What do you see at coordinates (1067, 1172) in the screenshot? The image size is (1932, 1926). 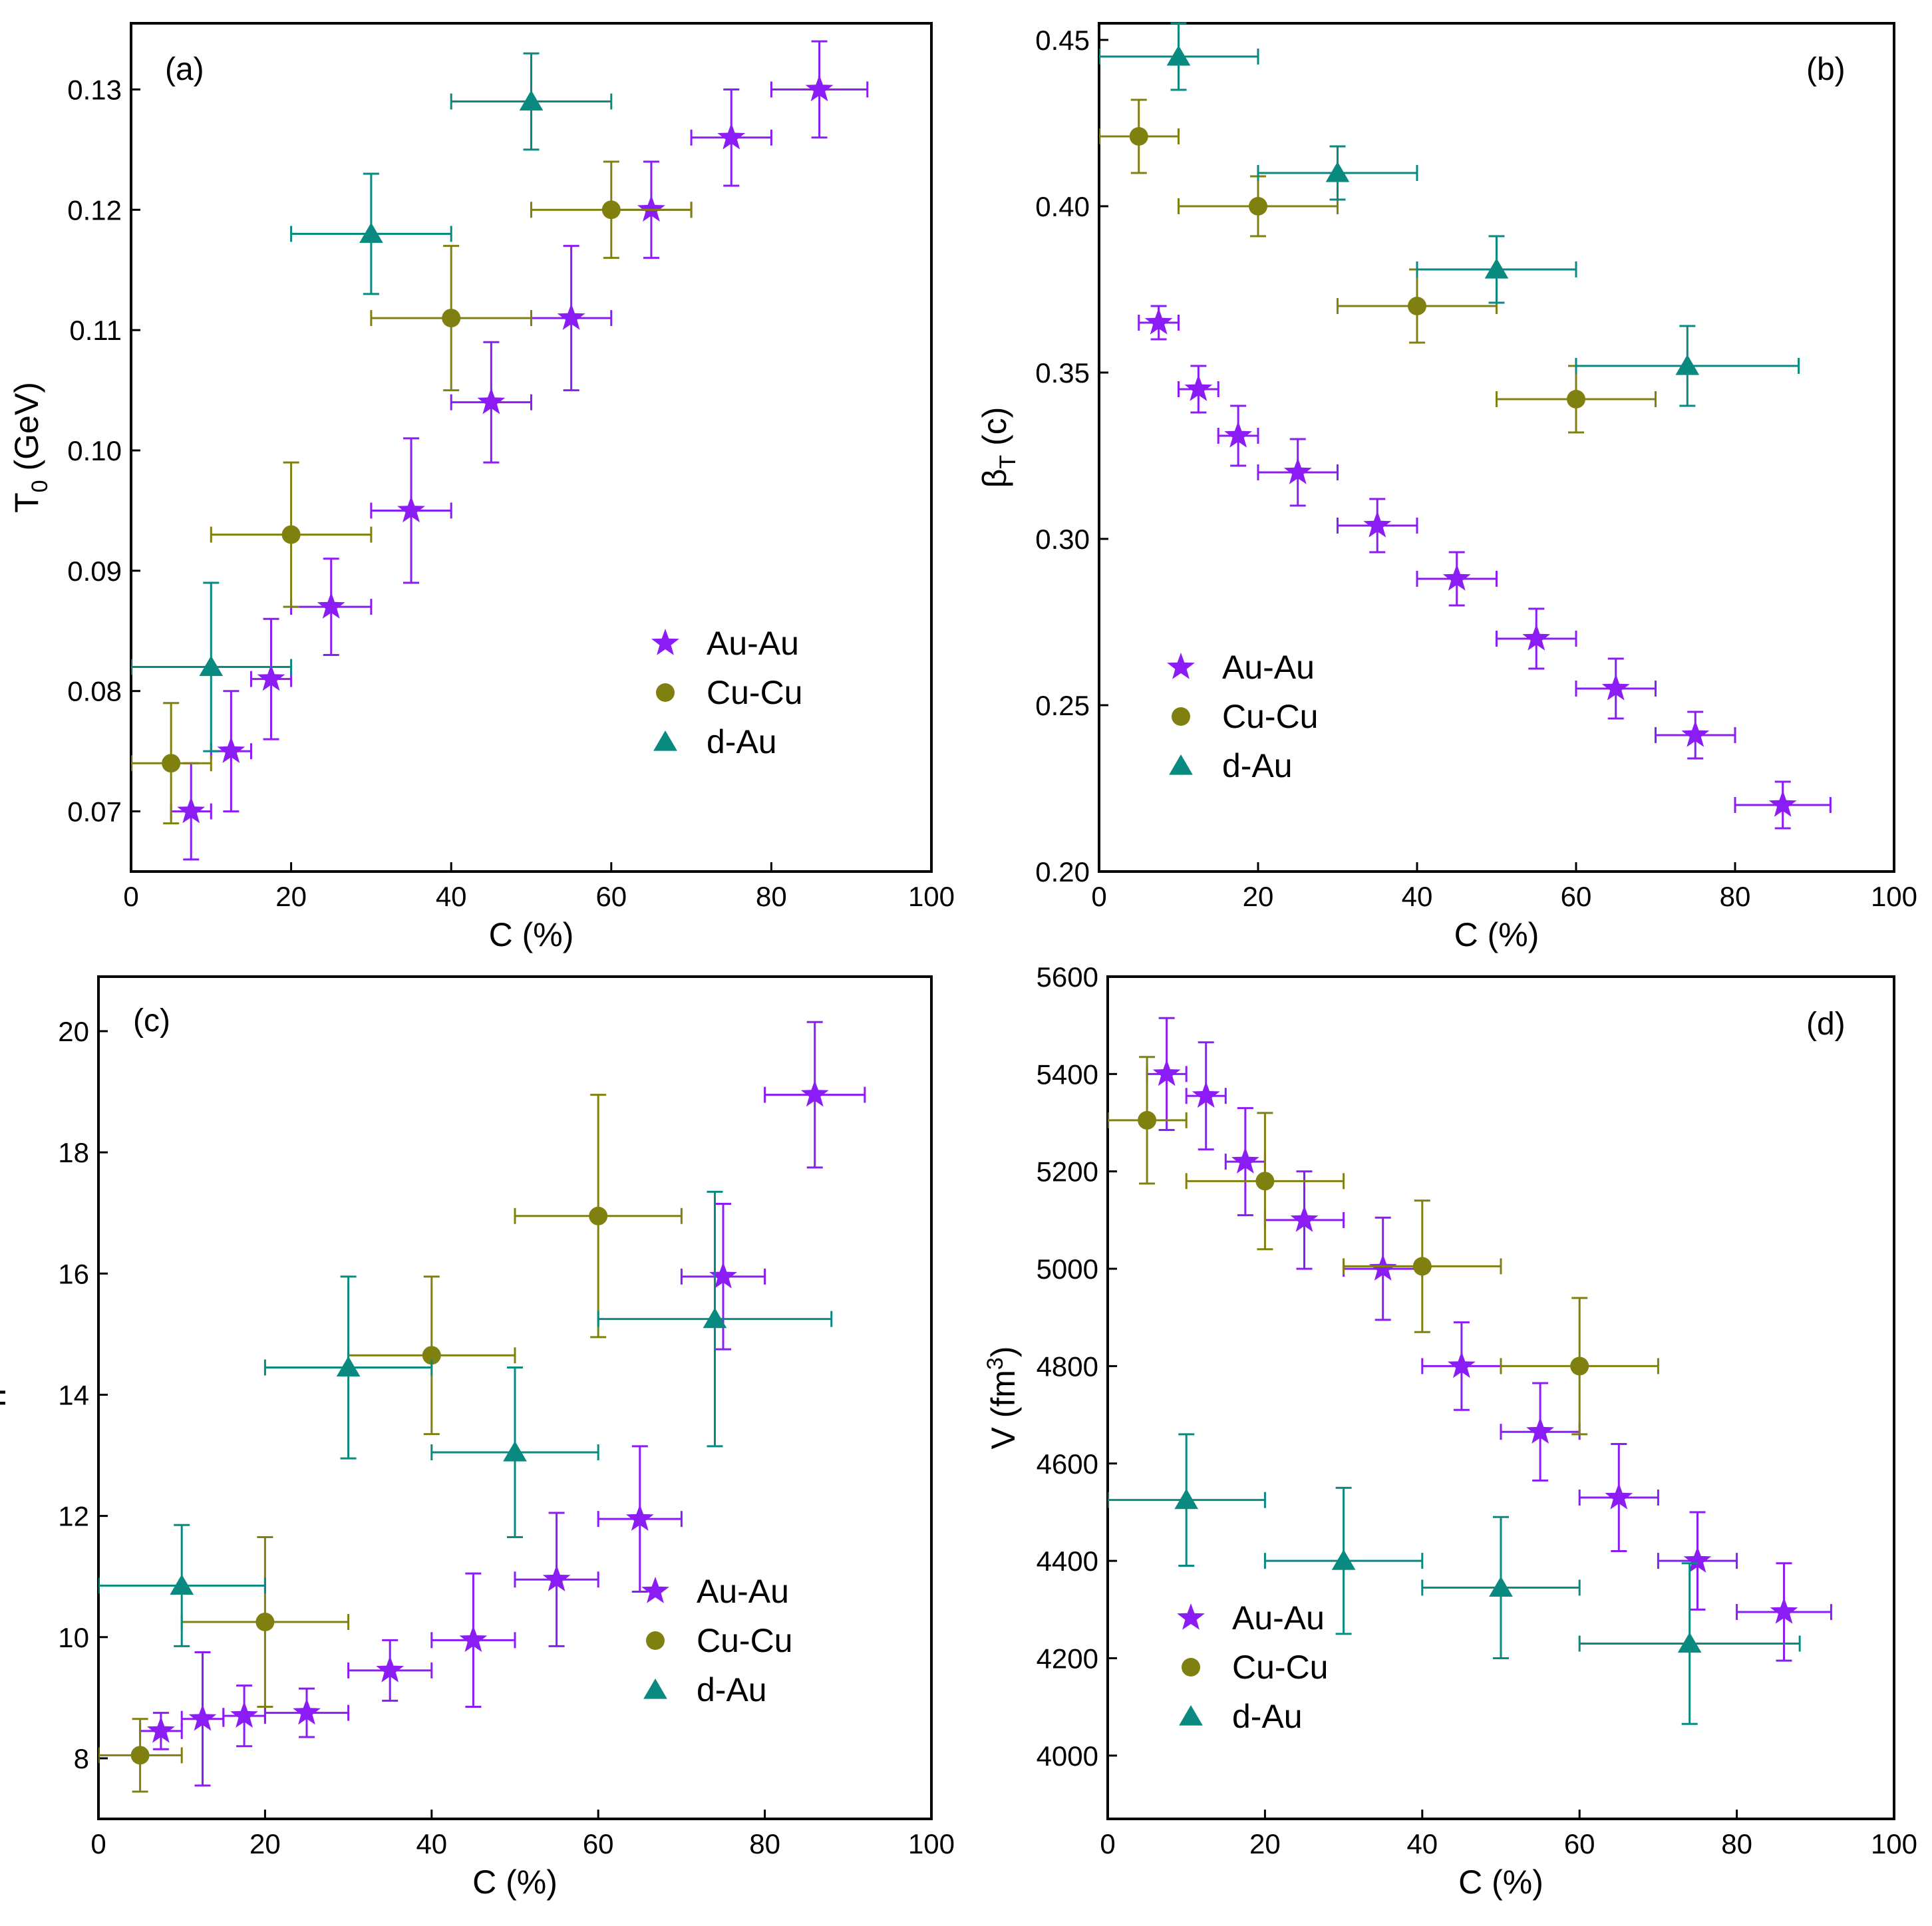 I see `y-tick-label: 5200` at bounding box center [1067, 1172].